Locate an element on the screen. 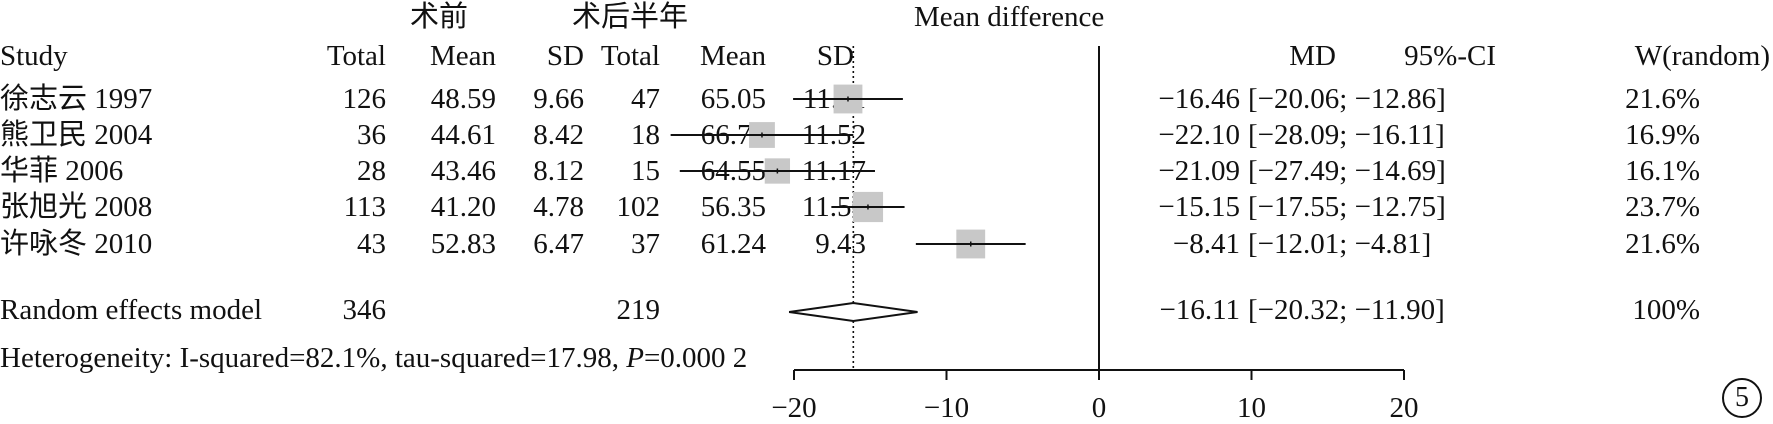  study-total-after: 37 is located at coordinates (645, 244).